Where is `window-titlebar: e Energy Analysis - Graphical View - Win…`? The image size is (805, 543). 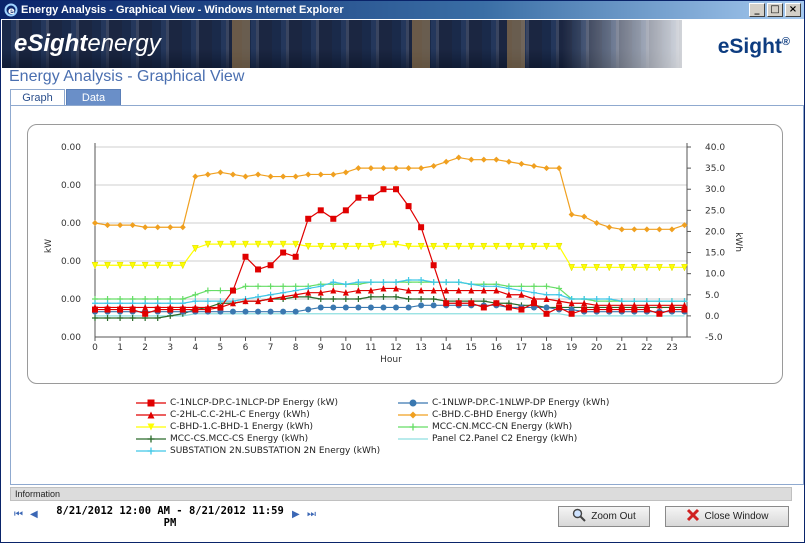
window-titlebar: e Energy Analysis - Graphical View - Win… is located at coordinates (402, 10).